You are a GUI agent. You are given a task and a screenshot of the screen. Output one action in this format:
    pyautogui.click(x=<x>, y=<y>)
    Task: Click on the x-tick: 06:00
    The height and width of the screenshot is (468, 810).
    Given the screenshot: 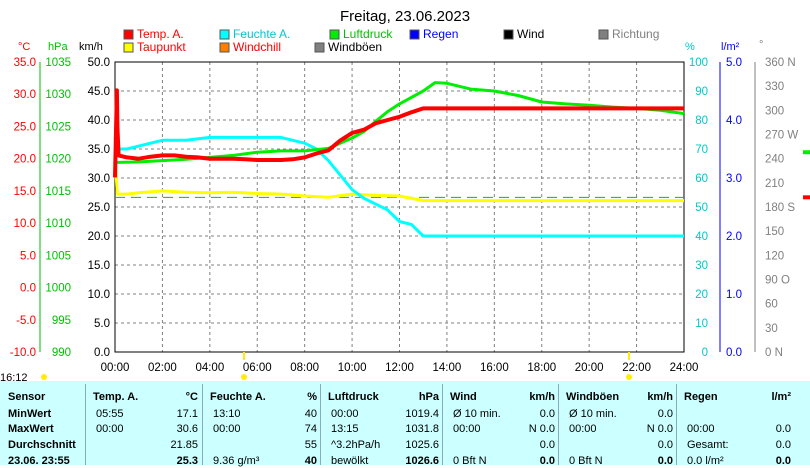 What is the action you would take?
    pyautogui.click(x=257, y=368)
    